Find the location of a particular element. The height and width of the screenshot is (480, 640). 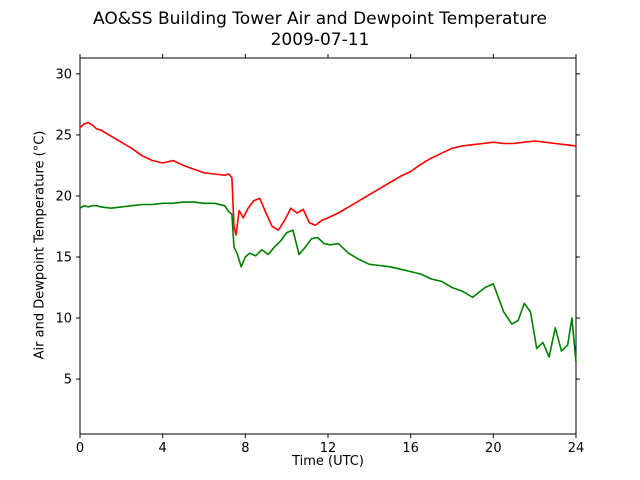

x-tick-label: 8 is located at coordinates (245, 448).